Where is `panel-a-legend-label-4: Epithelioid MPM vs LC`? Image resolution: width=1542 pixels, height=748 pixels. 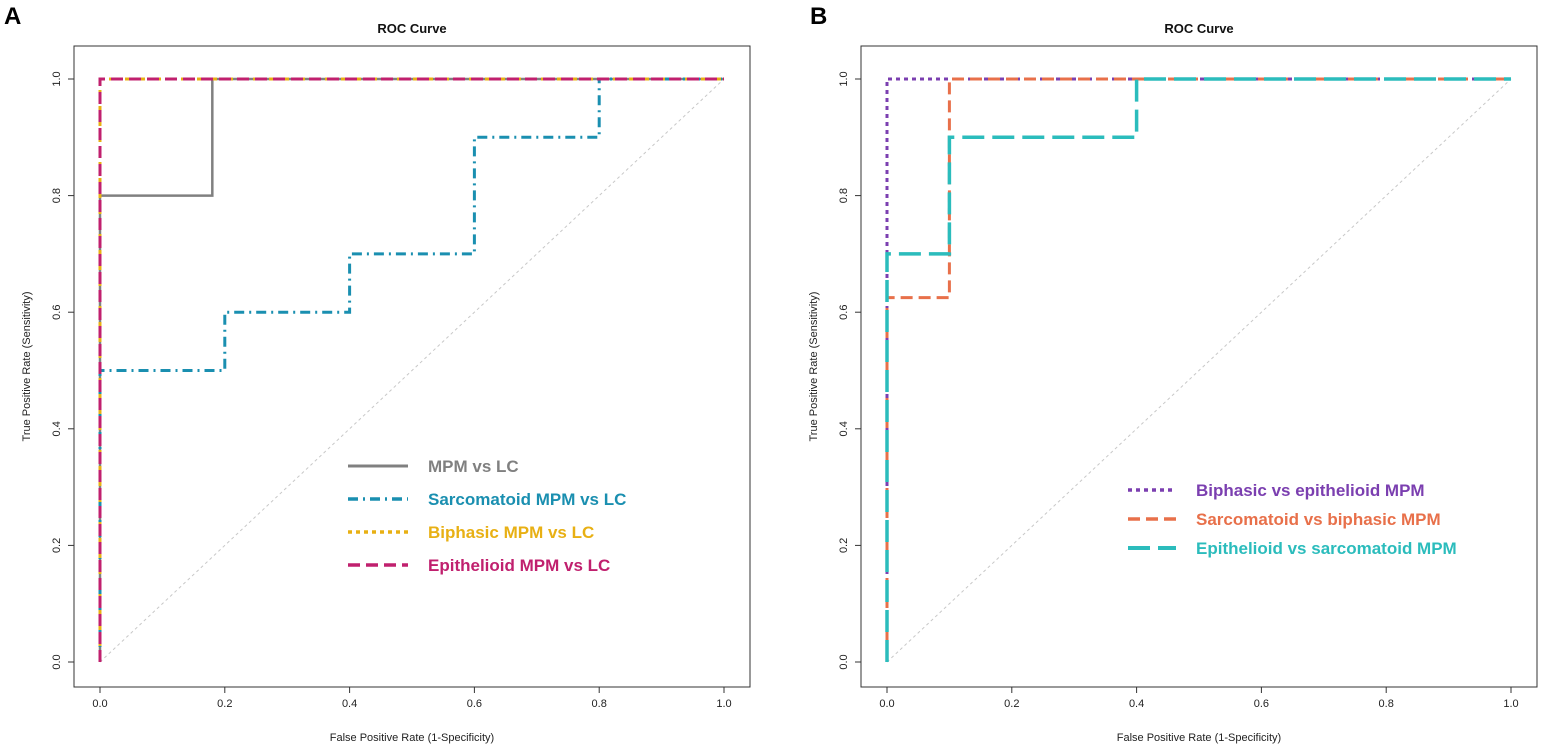
panel-a-legend-label-4: Epithelioid MPM vs LC is located at coordinates (519, 565).